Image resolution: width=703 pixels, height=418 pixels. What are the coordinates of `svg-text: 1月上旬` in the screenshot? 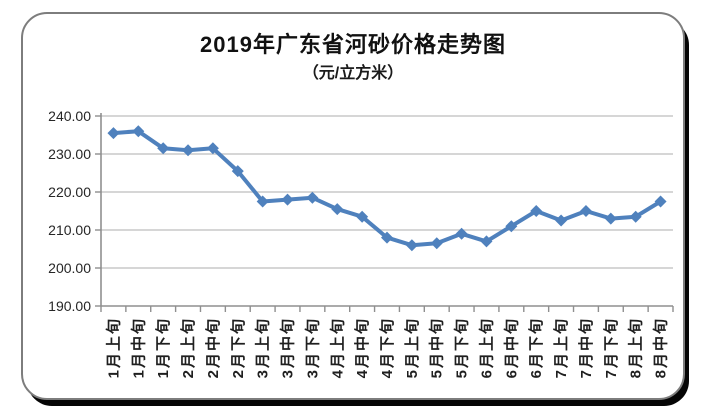 It's located at (113, 347).